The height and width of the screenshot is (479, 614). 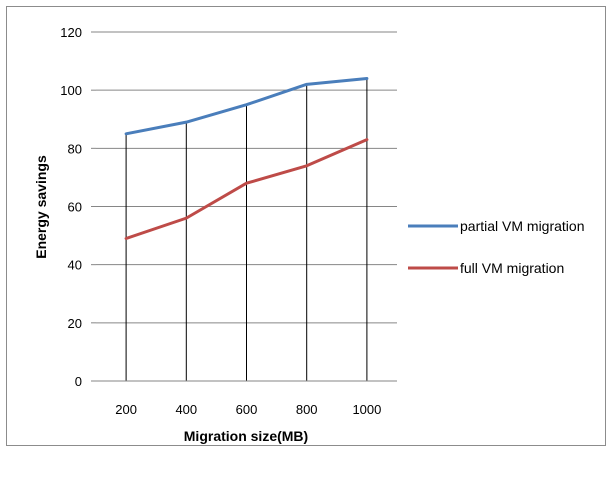 What do you see at coordinates (186, 409) in the screenshot?
I see `x-tick-label: 400` at bounding box center [186, 409].